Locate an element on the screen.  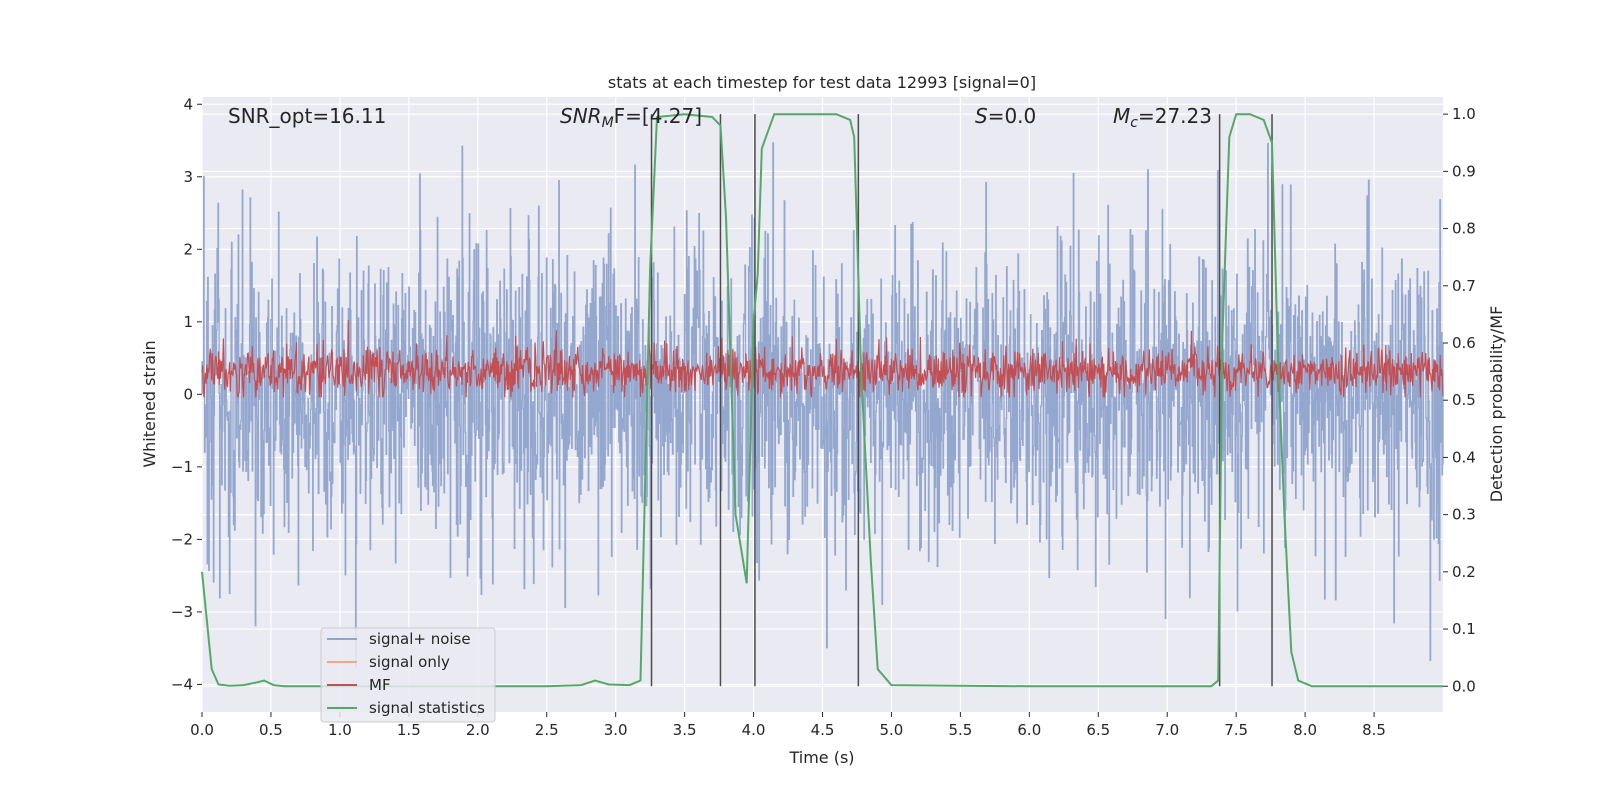
y-right-tick-label: 0.5 is located at coordinates (1464, 400).